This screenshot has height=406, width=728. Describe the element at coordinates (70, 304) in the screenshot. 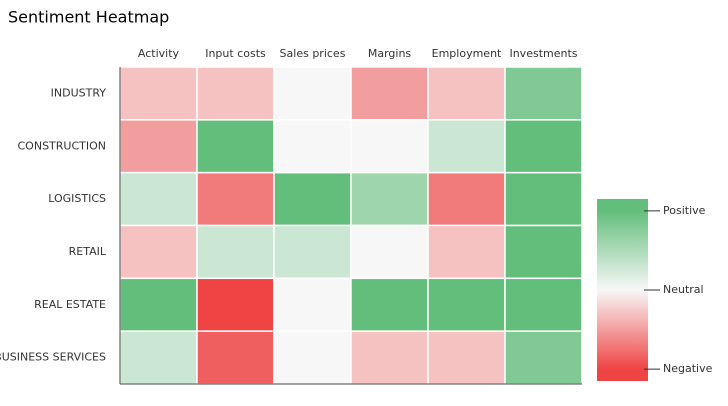

I see `row-label: REAL ESTATE` at that location.